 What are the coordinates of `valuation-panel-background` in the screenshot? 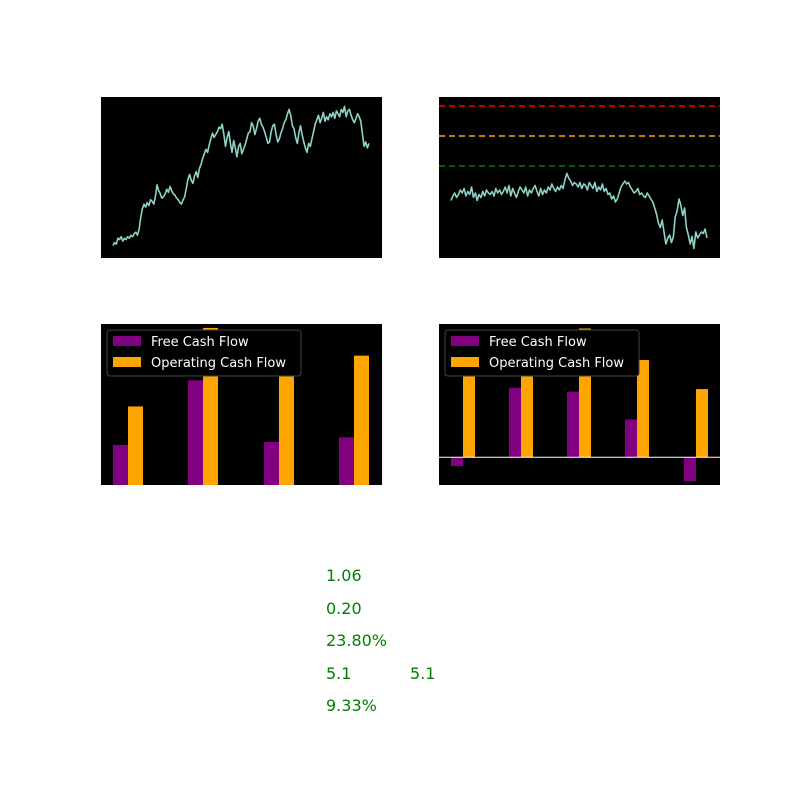 It's located at (579, 177).